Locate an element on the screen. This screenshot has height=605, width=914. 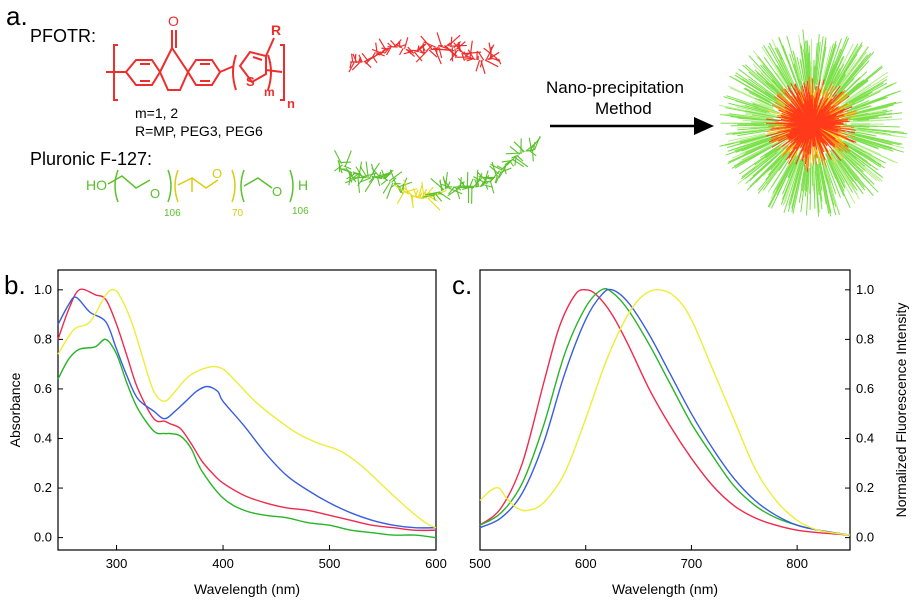
chart-b-ylabel: Absorbance is located at coordinates (15, 409).